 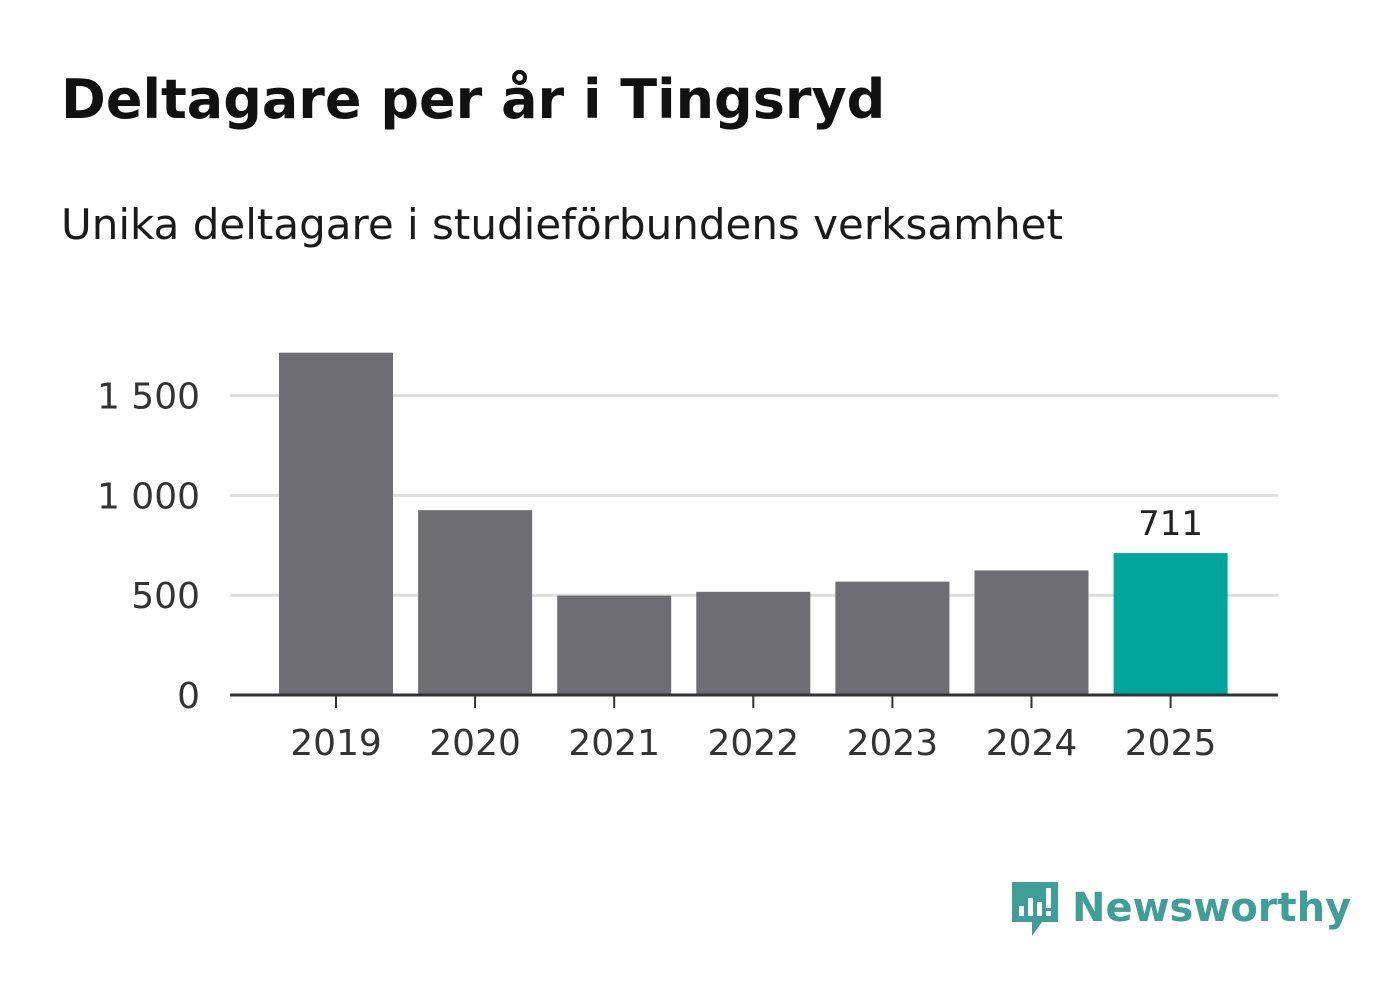 What do you see at coordinates (892, 638) in the screenshot?
I see `bar-2023` at bounding box center [892, 638].